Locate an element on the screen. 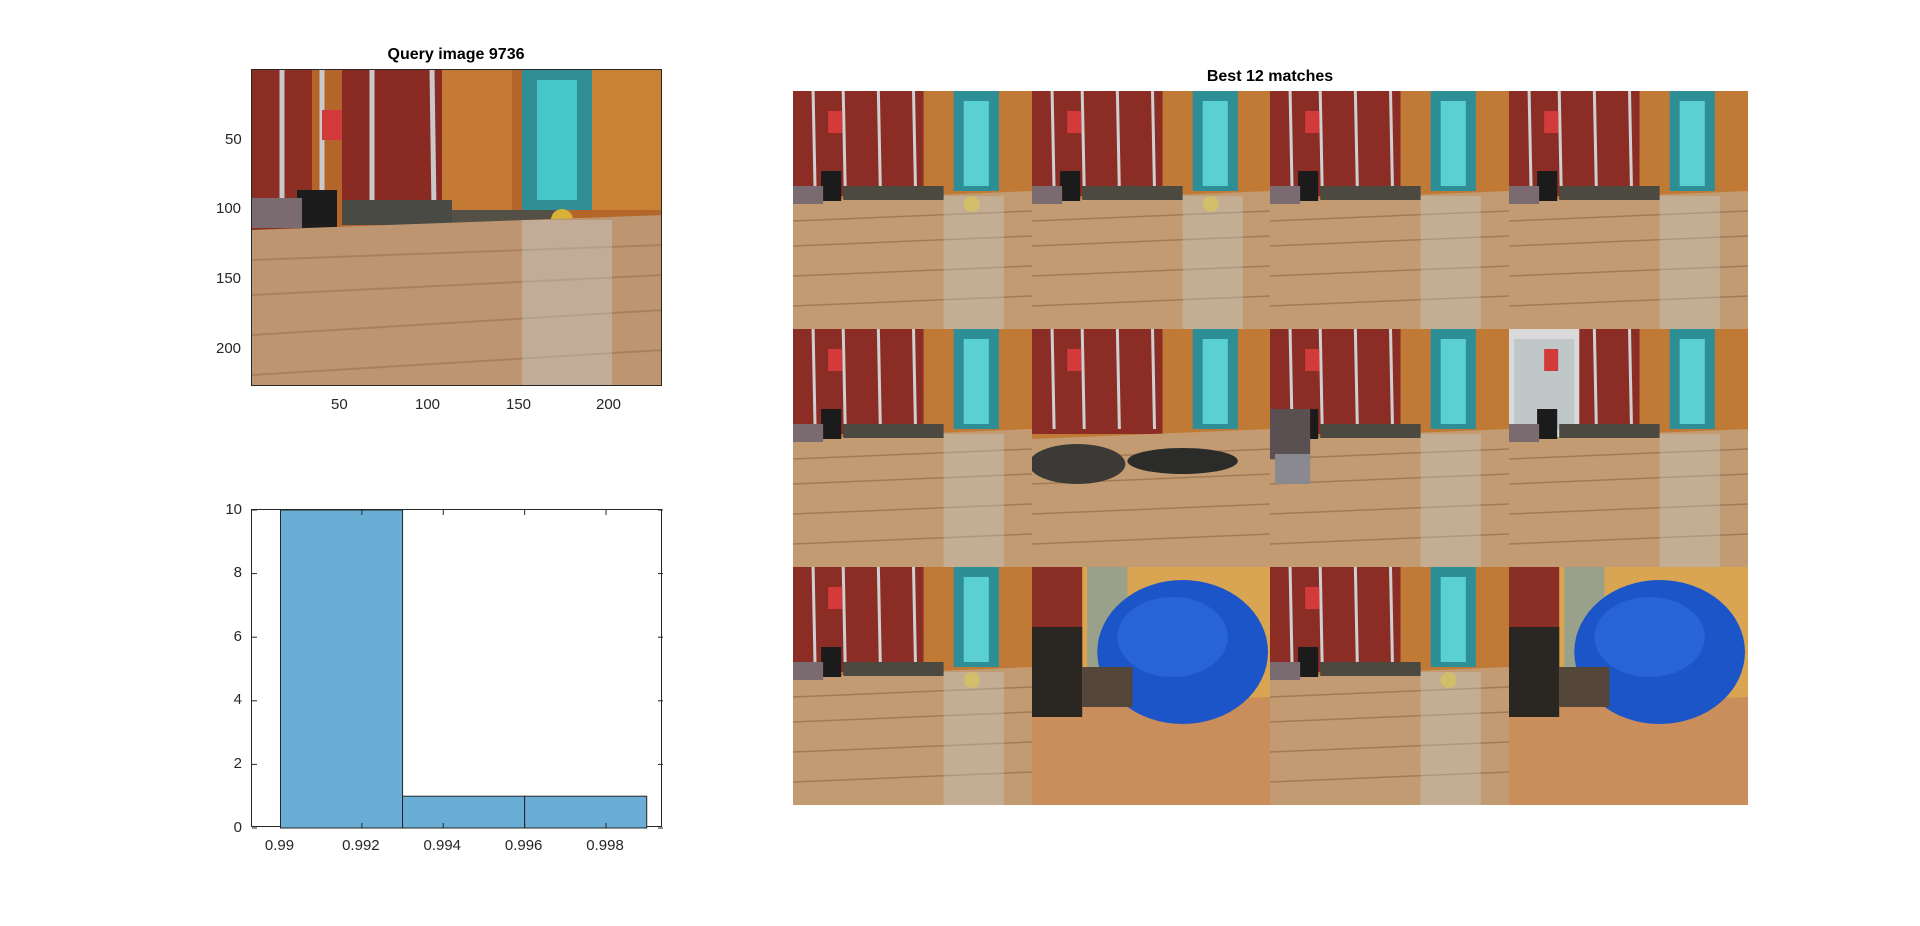  query-y-tick-label: 200 is located at coordinates (229, 348).